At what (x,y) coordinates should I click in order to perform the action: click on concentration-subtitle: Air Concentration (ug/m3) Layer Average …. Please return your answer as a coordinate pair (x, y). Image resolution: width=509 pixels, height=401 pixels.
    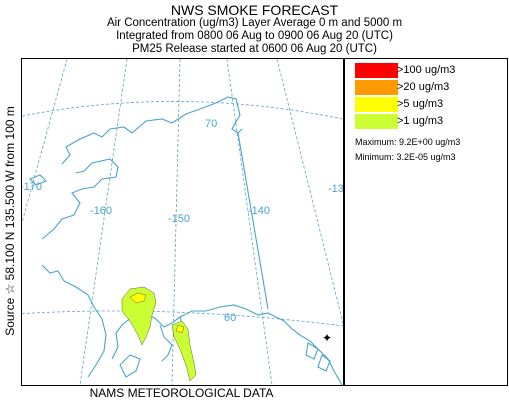
    Looking at the image, I should click on (254, 23).